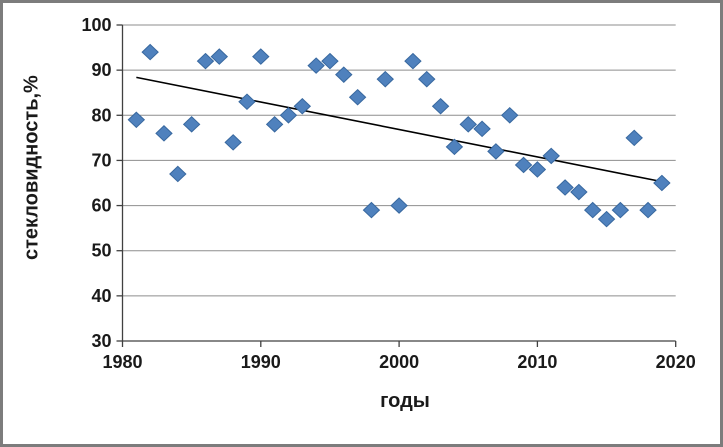  Describe the element at coordinates (101, 341) in the screenshot. I see `y-tick-label: 30` at that location.